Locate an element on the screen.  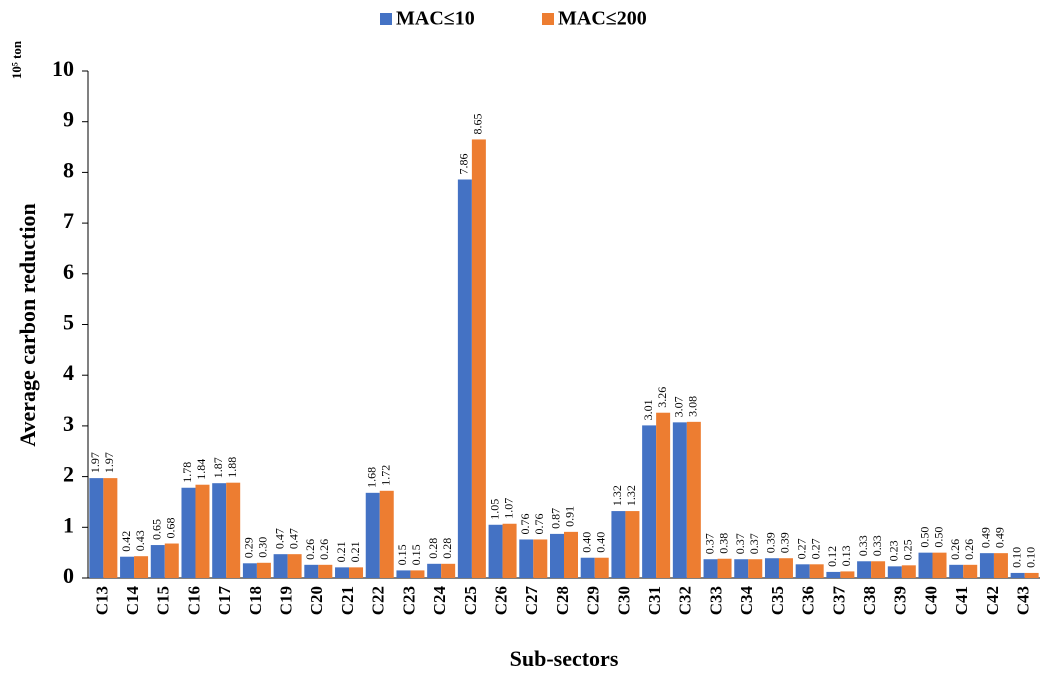
y-axis-title: Average carbon reduction is located at coordinates (27, 325).